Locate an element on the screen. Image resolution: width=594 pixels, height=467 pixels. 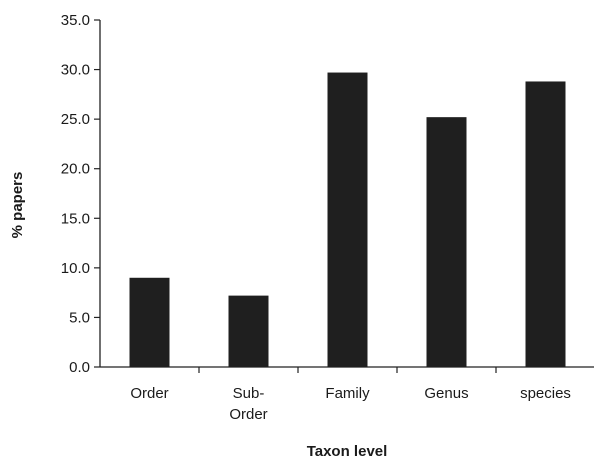
y-tick-label: 25.0 is located at coordinates (75, 119).